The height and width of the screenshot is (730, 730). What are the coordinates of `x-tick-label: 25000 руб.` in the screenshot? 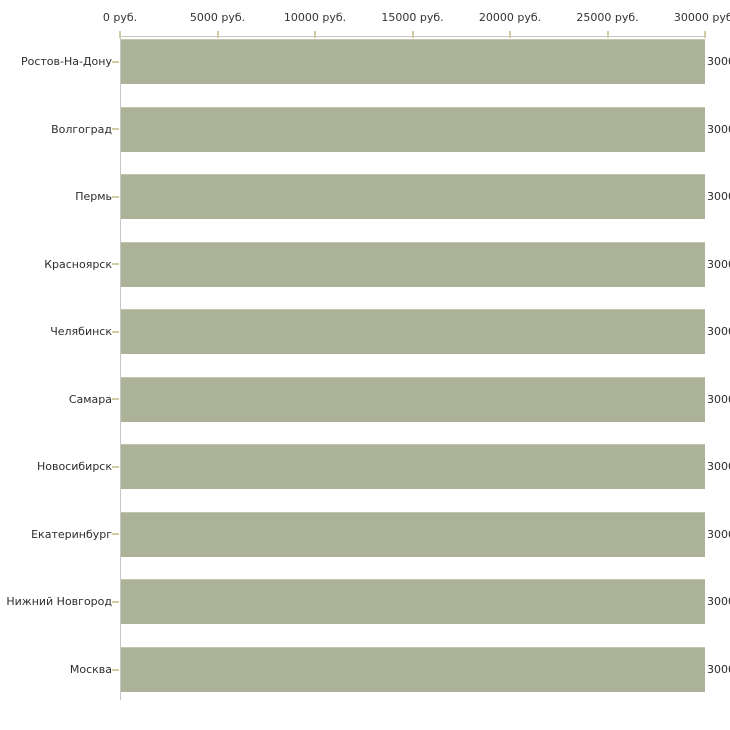 It's located at (607, 17).